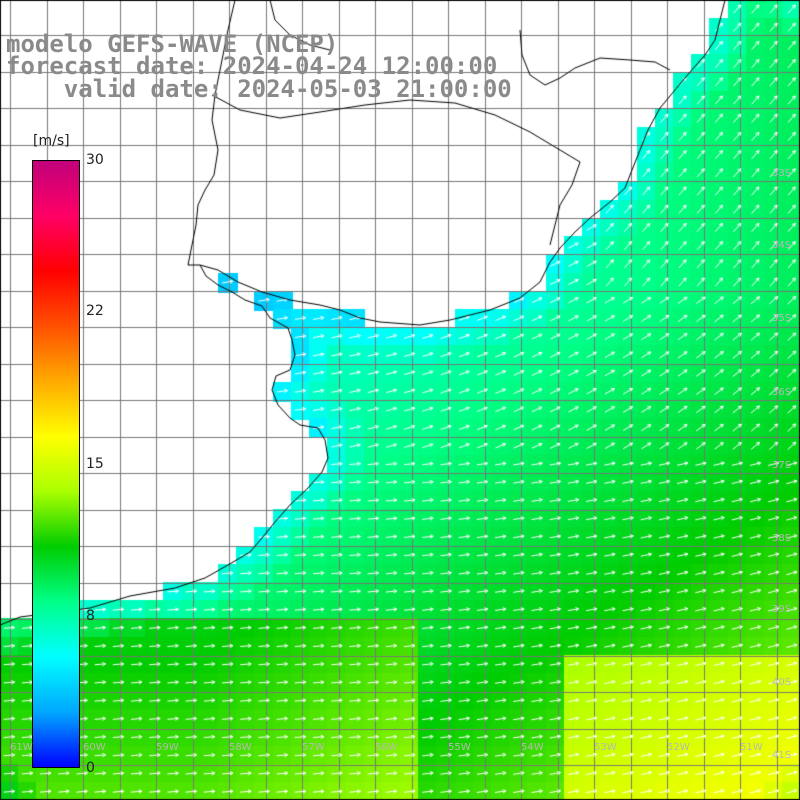 This screenshot has height=800, width=800. I want to click on lat-label: 39S, so click(782, 609).